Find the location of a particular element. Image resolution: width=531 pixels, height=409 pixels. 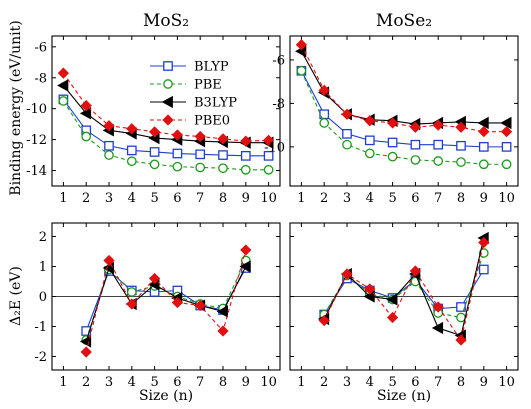

y-tick-label: -6 is located at coordinates (40, 47).